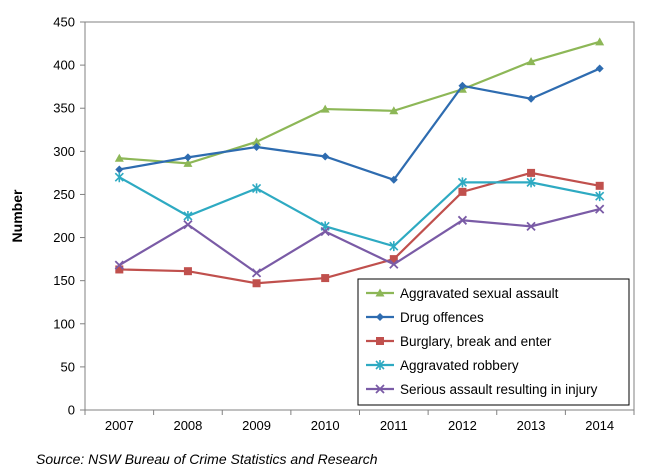 The width and height of the screenshot is (651, 471). I want to click on y-tick-label: 50, so click(68, 366).